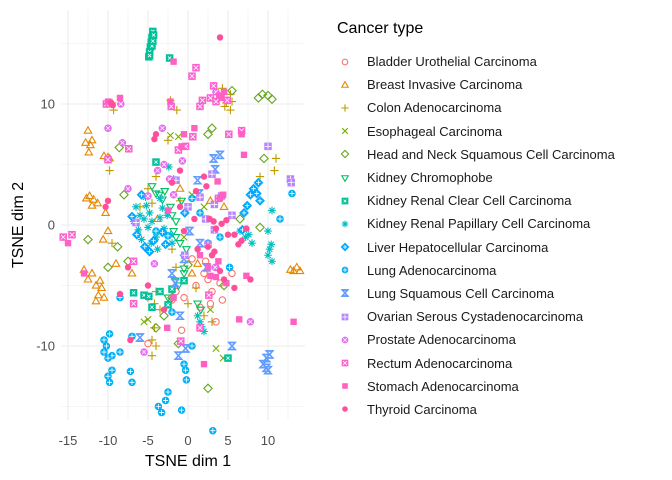  Describe the element at coordinates (491, 154) in the screenshot. I see `legend-label: Head and Neck Squamous Cell Carcinoma` at that location.